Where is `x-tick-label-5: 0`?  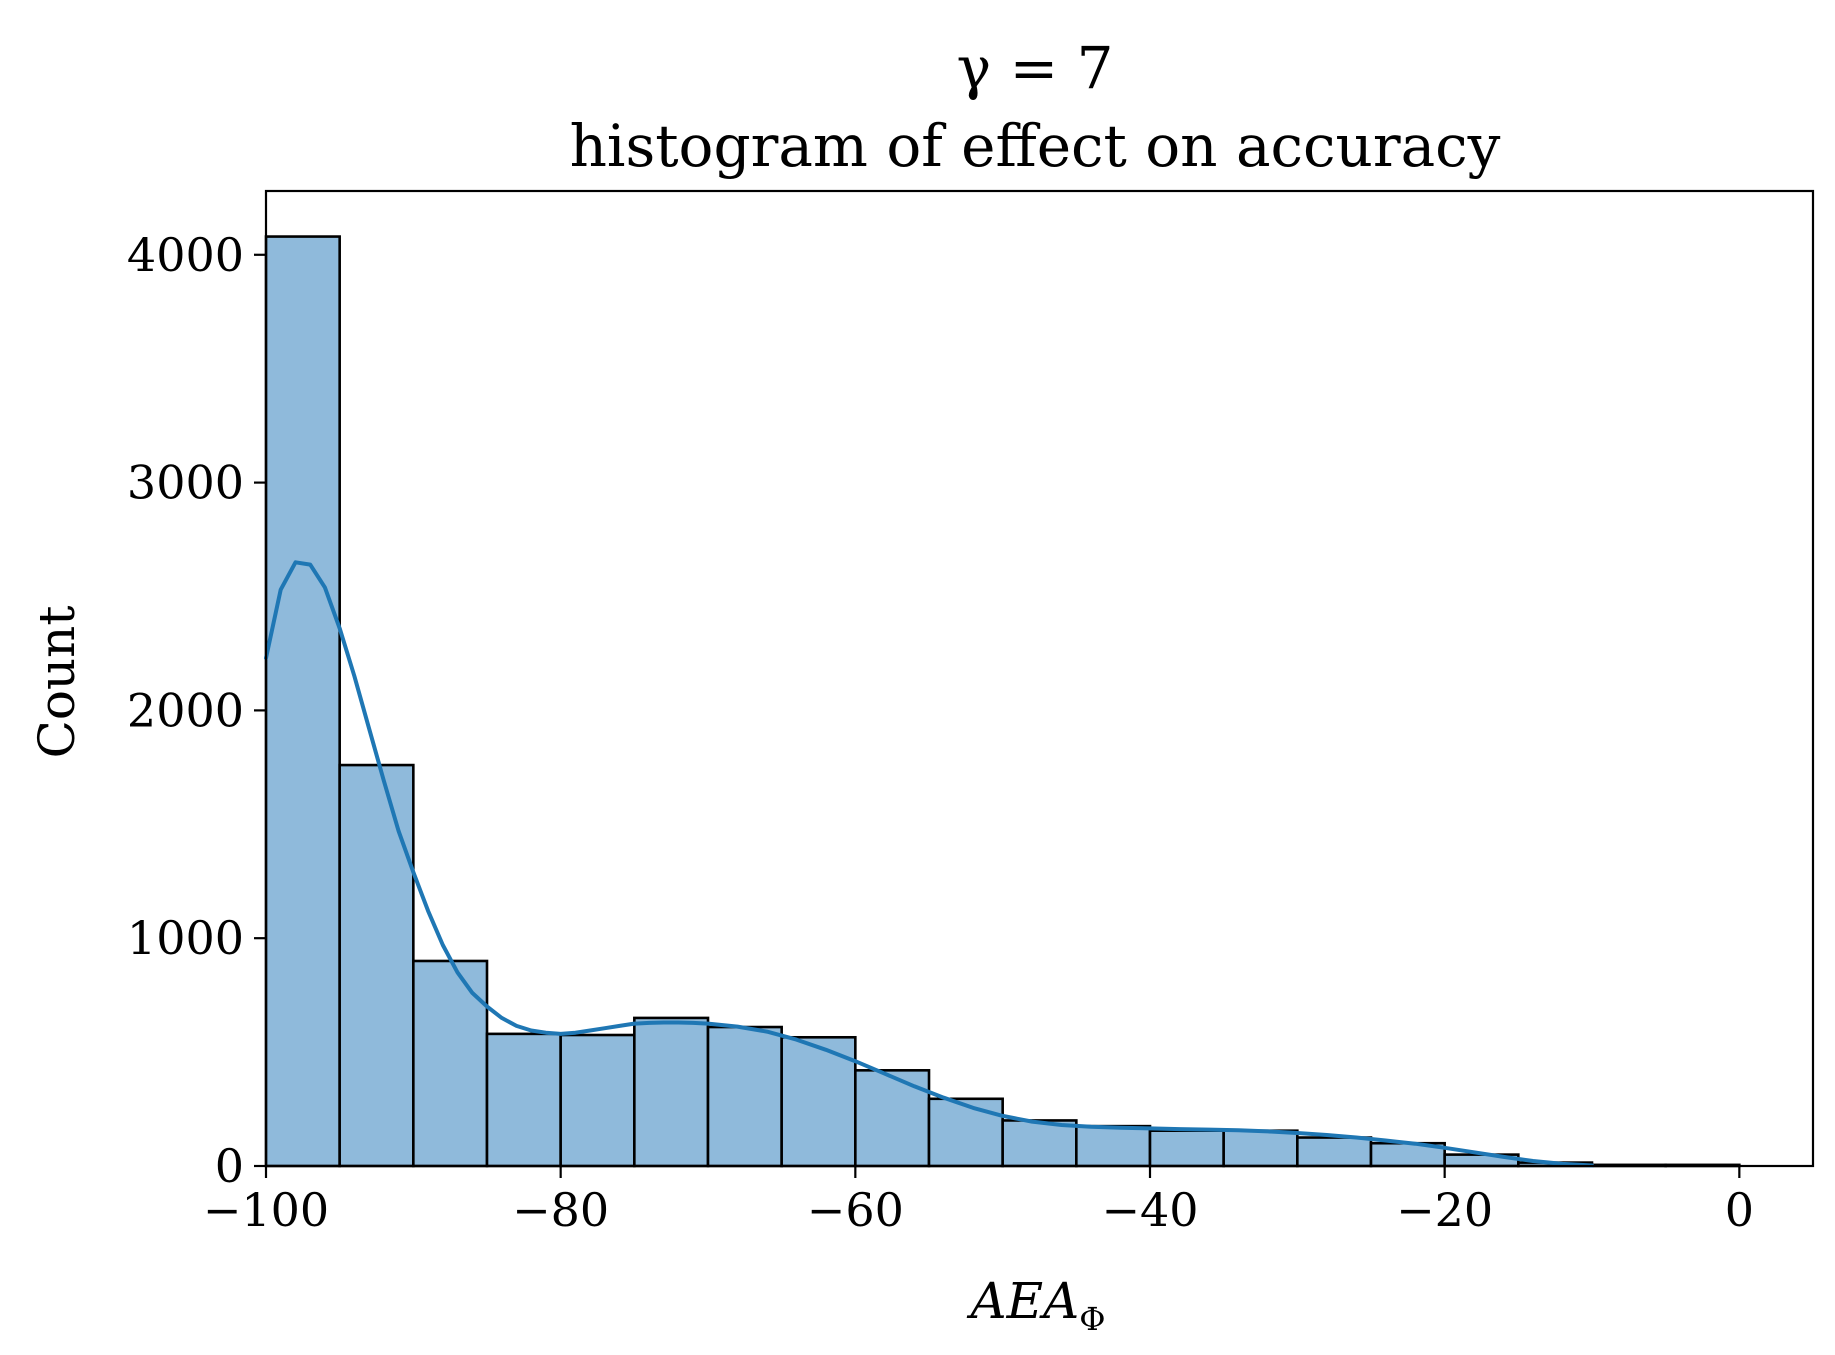 x-tick-label-5: 0 is located at coordinates (1739, 1210).